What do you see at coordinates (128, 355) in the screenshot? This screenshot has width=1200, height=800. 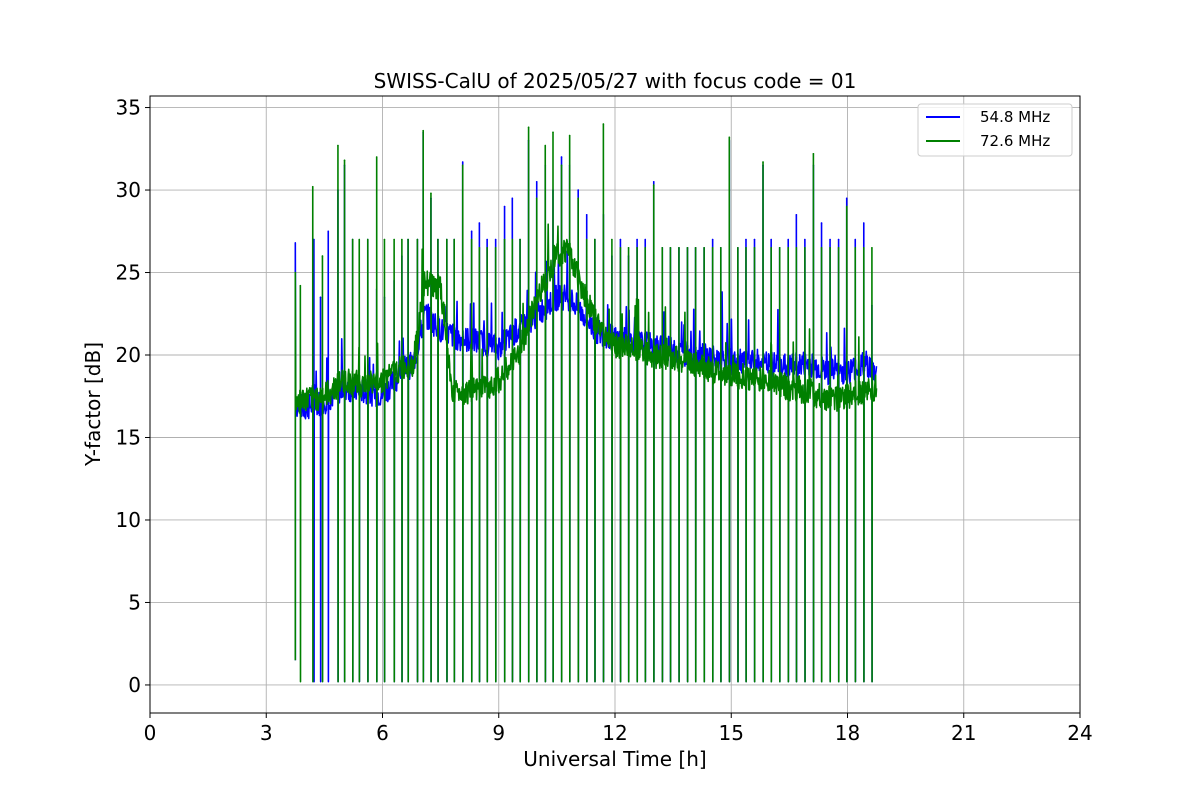 I see `y-tick-label: 20` at bounding box center [128, 355].